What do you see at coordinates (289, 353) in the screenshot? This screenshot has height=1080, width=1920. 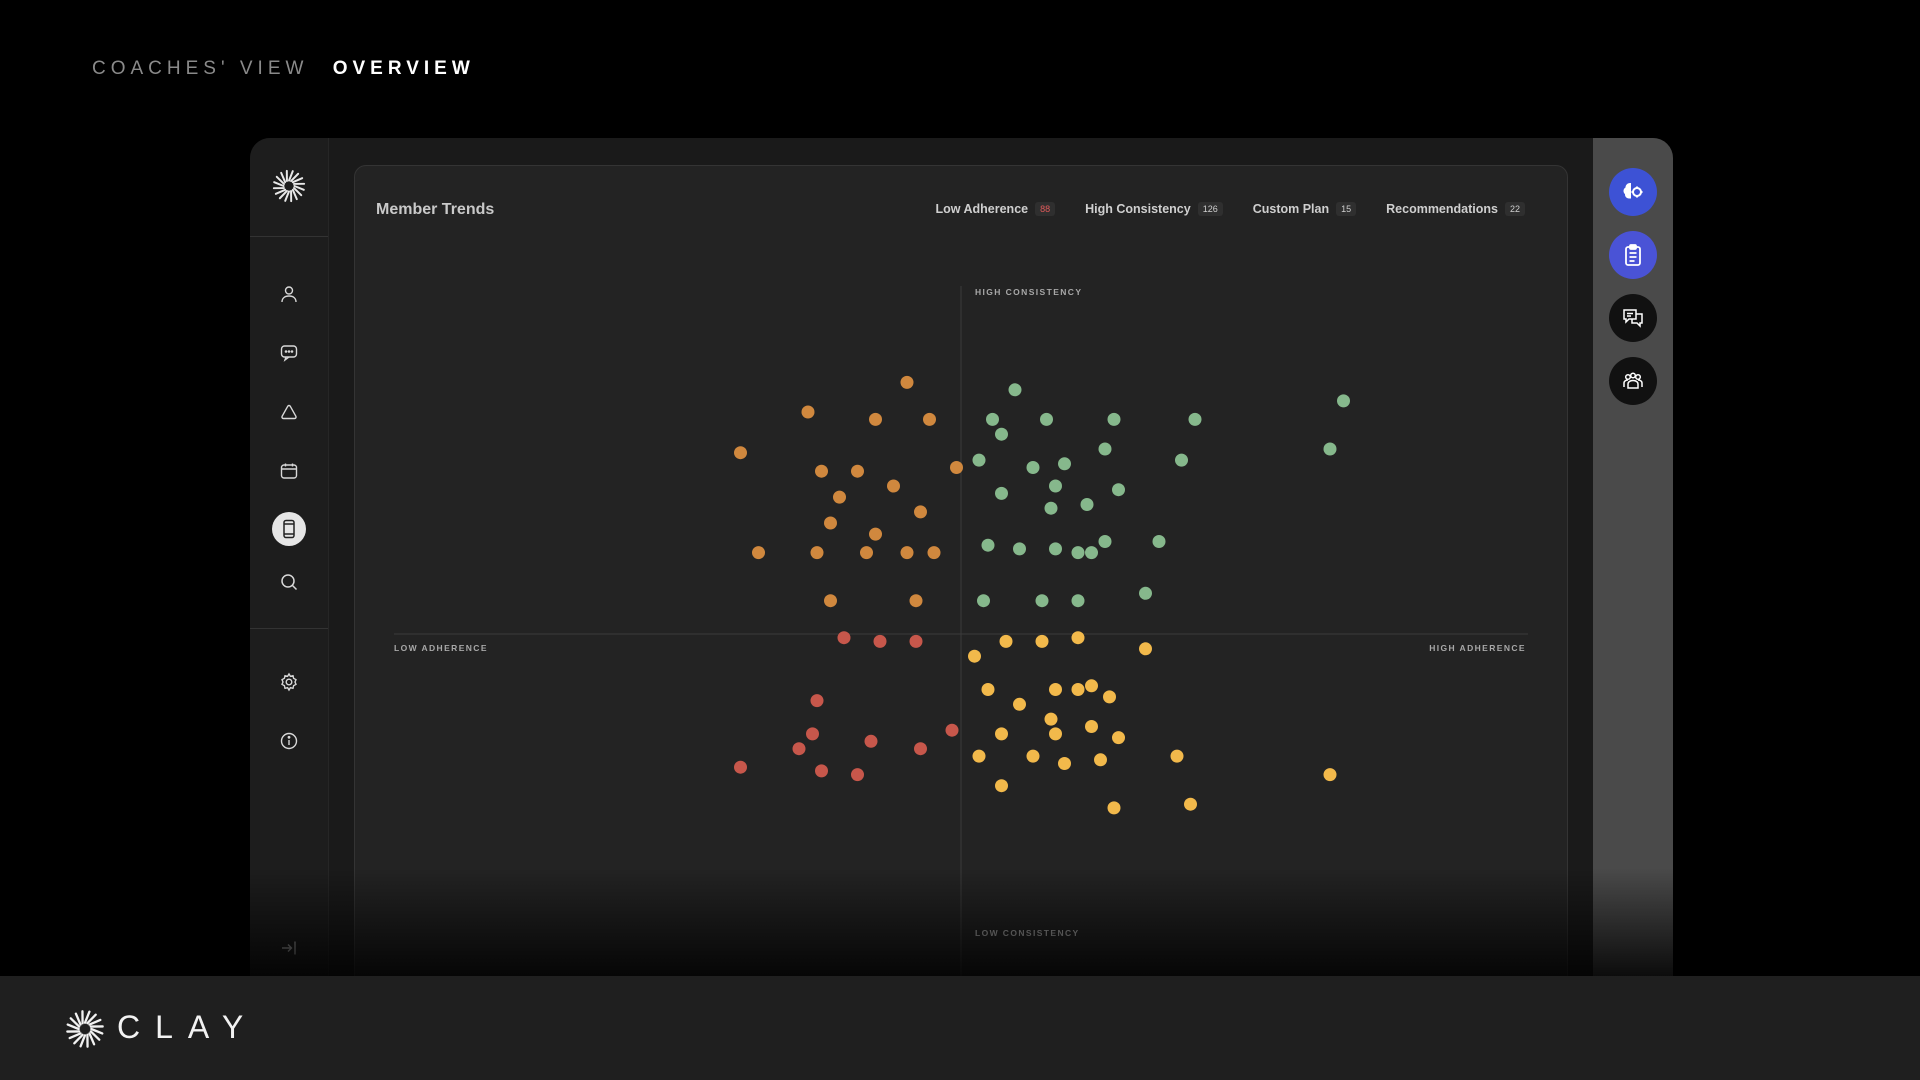 I see `chat-icon` at bounding box center [289, 353].